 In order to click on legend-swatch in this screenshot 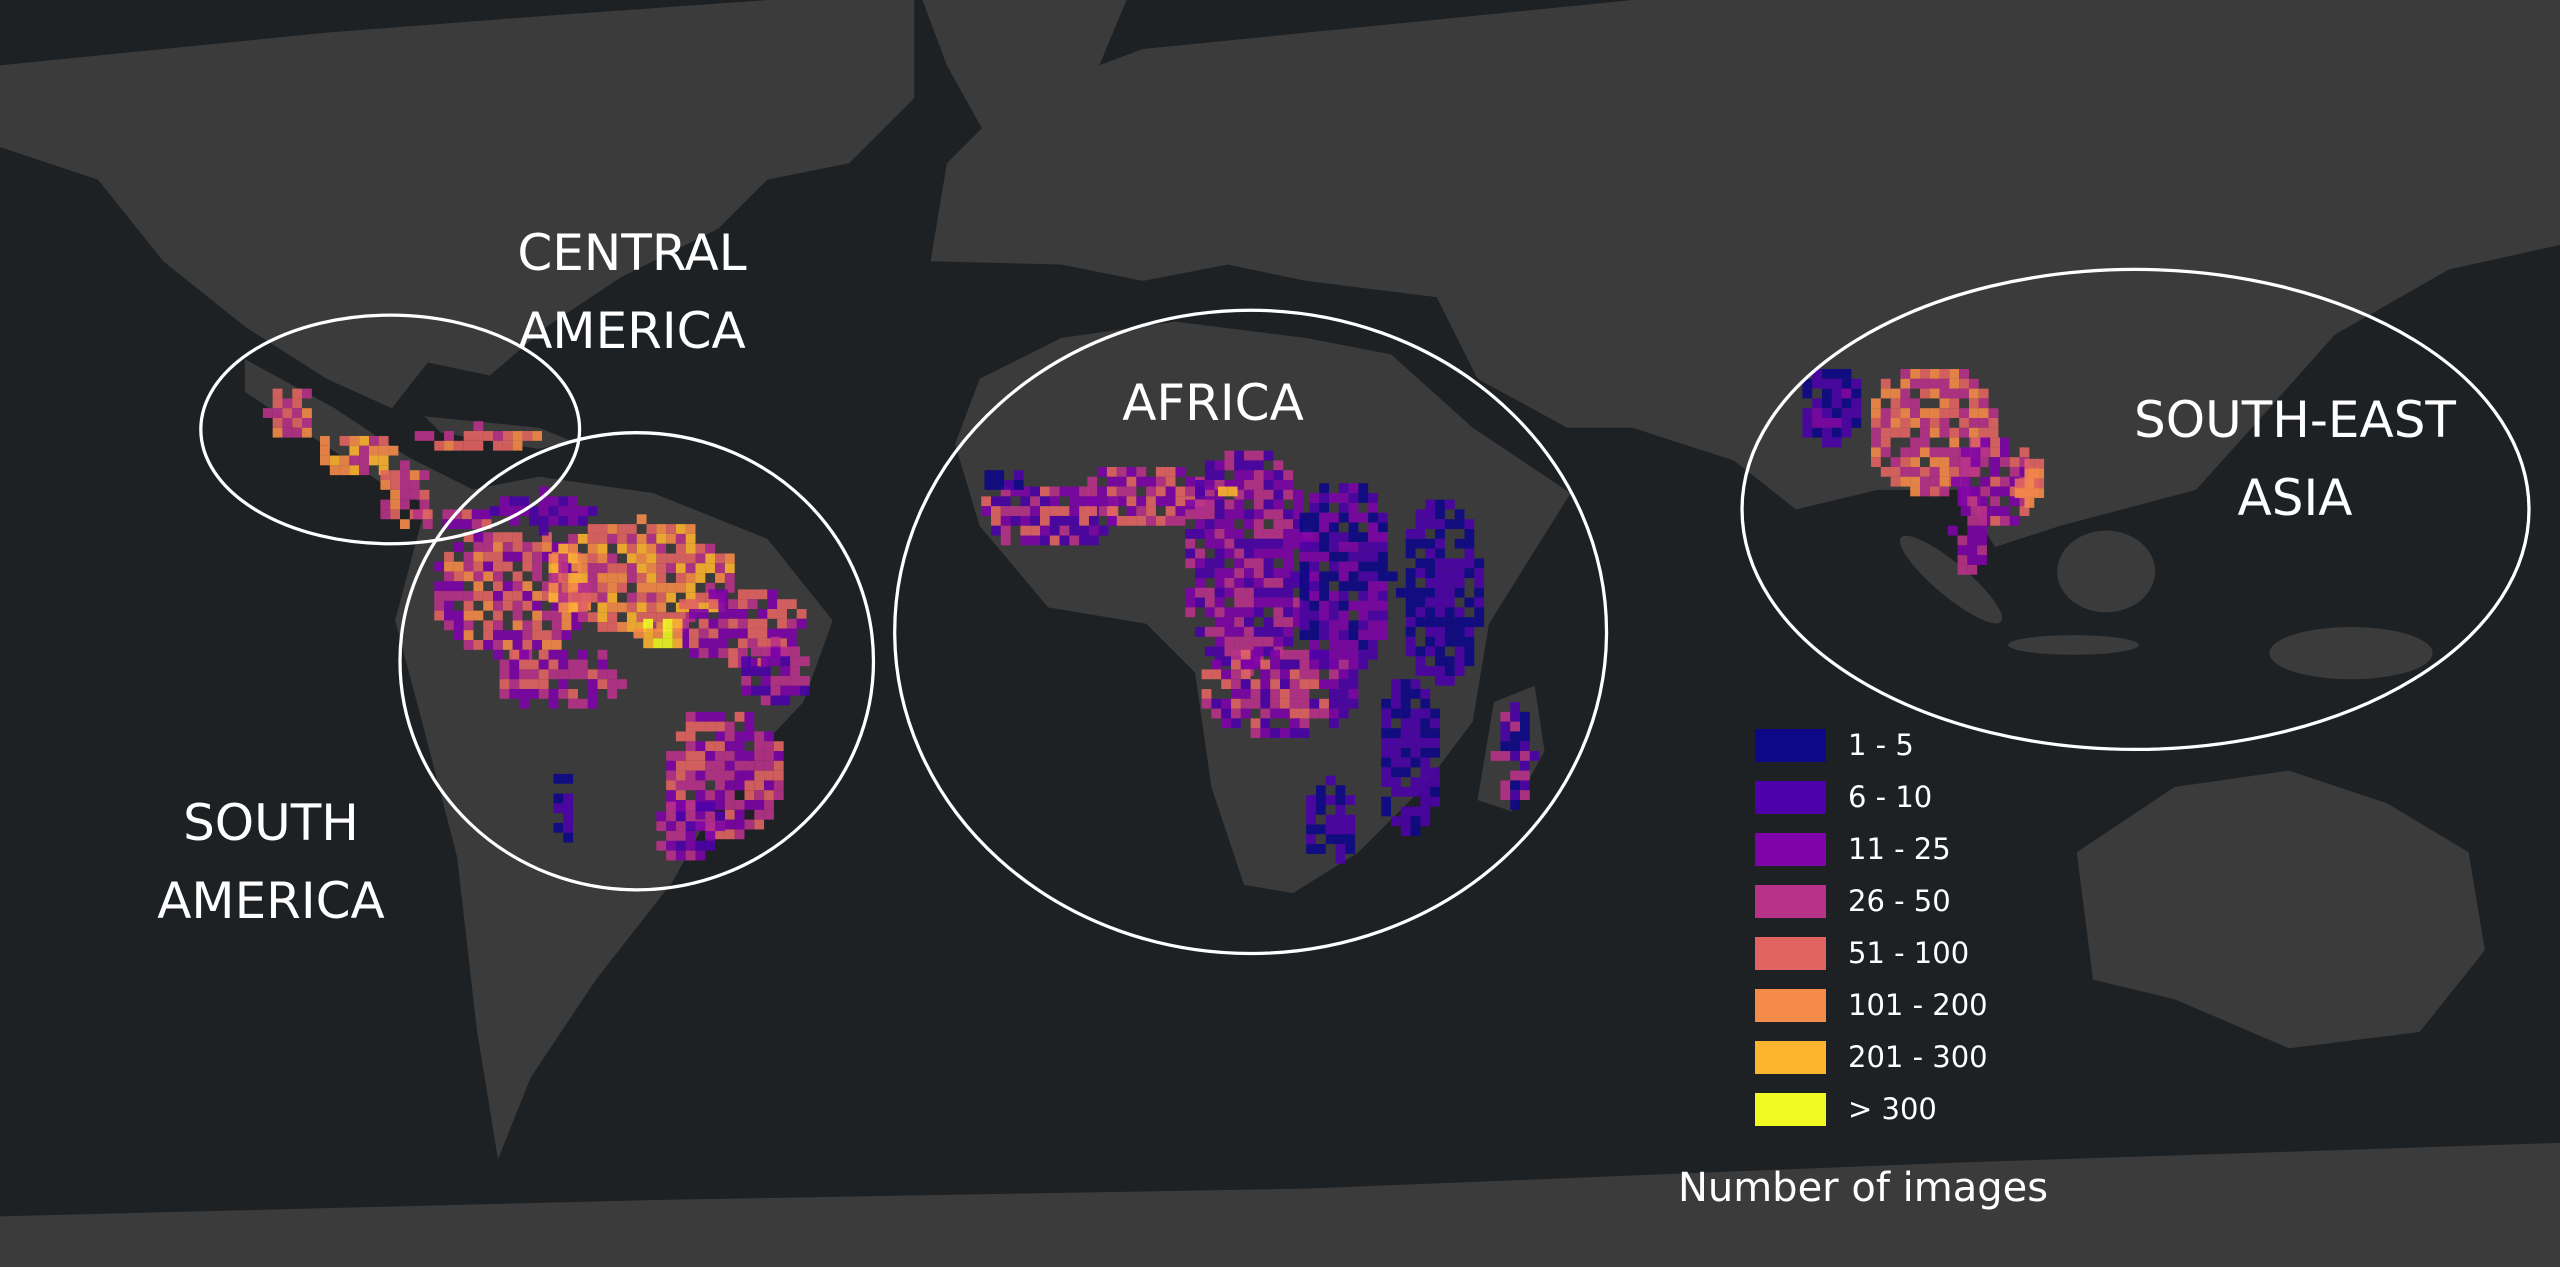, I will do `click(1790, 1005)`.